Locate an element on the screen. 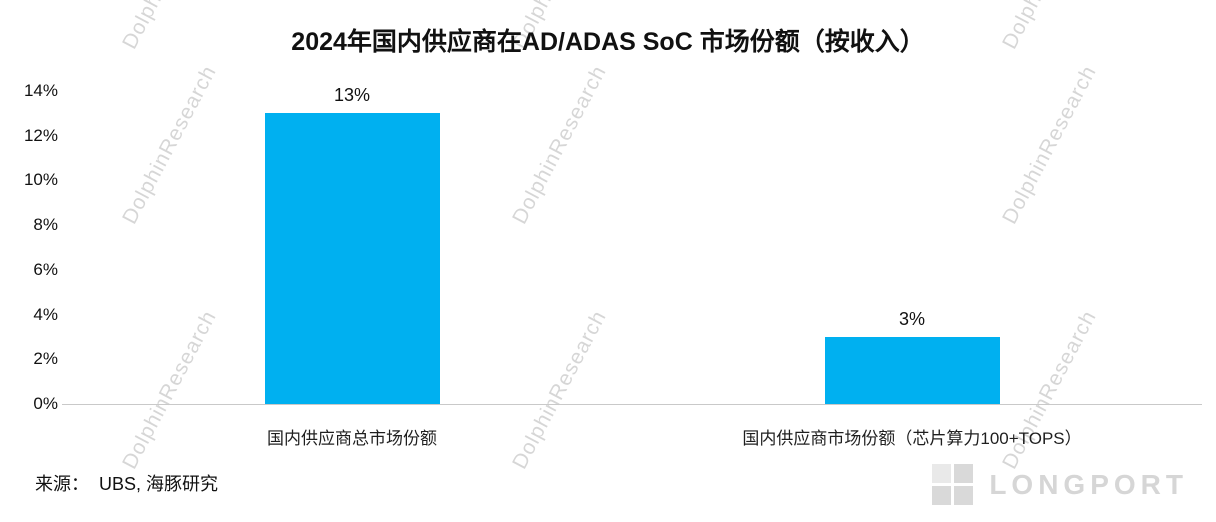 The width and height of the screenshot is (1216, 522). y-tick-label: 10% is located at coordinates (40, 180).